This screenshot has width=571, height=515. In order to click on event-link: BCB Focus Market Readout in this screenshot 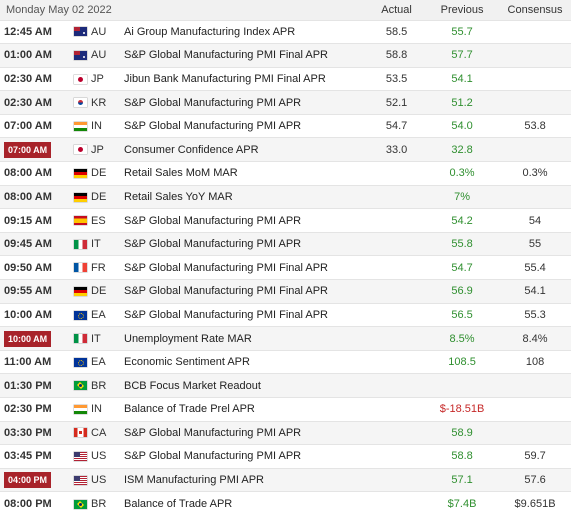, I will do `click(192, 385)`.